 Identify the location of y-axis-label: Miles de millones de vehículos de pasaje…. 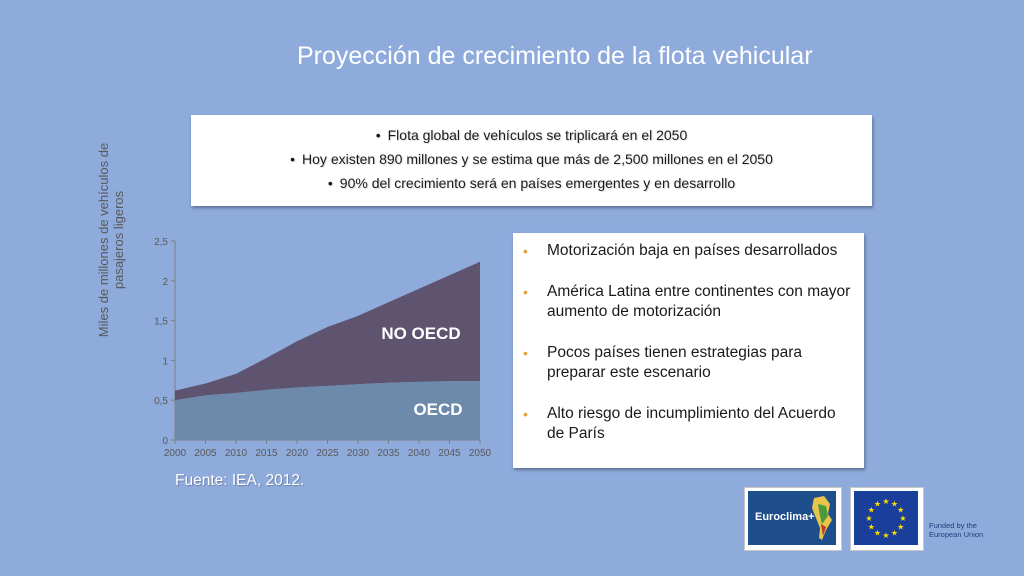
(111, 240).